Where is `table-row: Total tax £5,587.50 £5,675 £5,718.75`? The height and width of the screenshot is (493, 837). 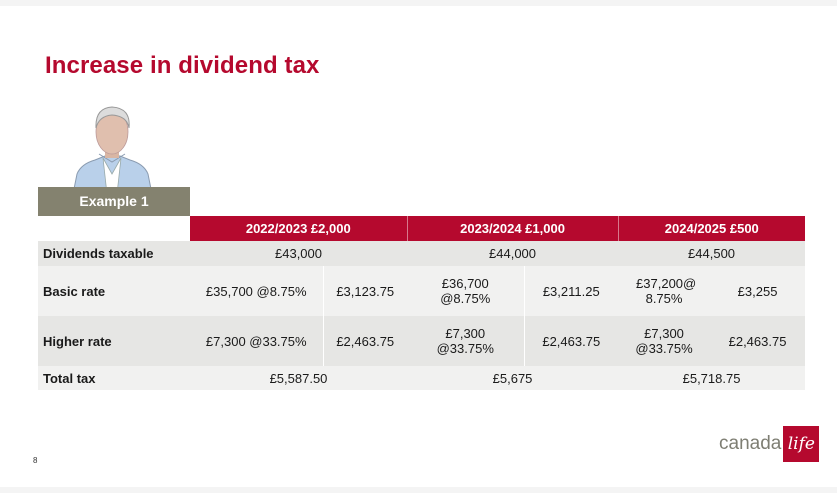
table-row: Total tax £5,587.50 £5,675 £5,718.75 is located at coordinates (422, 378).